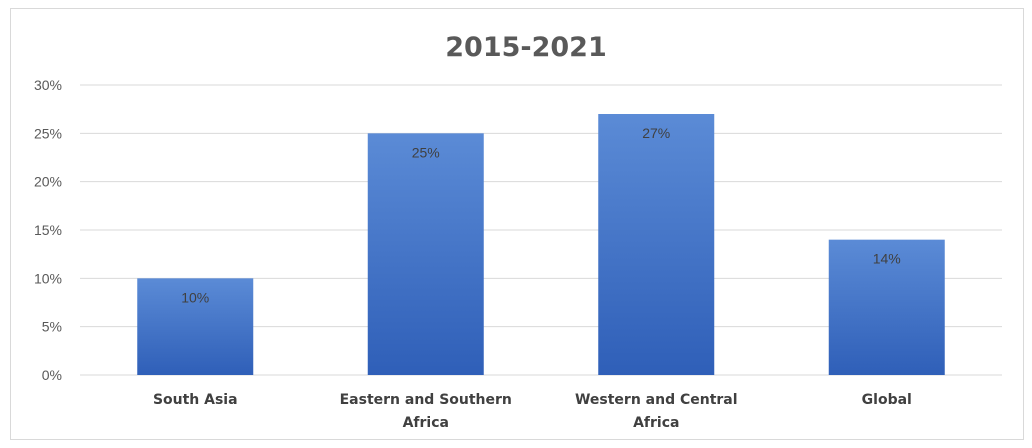 Image resolution: width=1032 pixels, height=448 pixels. I want to click on y-tick-label: 20%, so click(48, 182).